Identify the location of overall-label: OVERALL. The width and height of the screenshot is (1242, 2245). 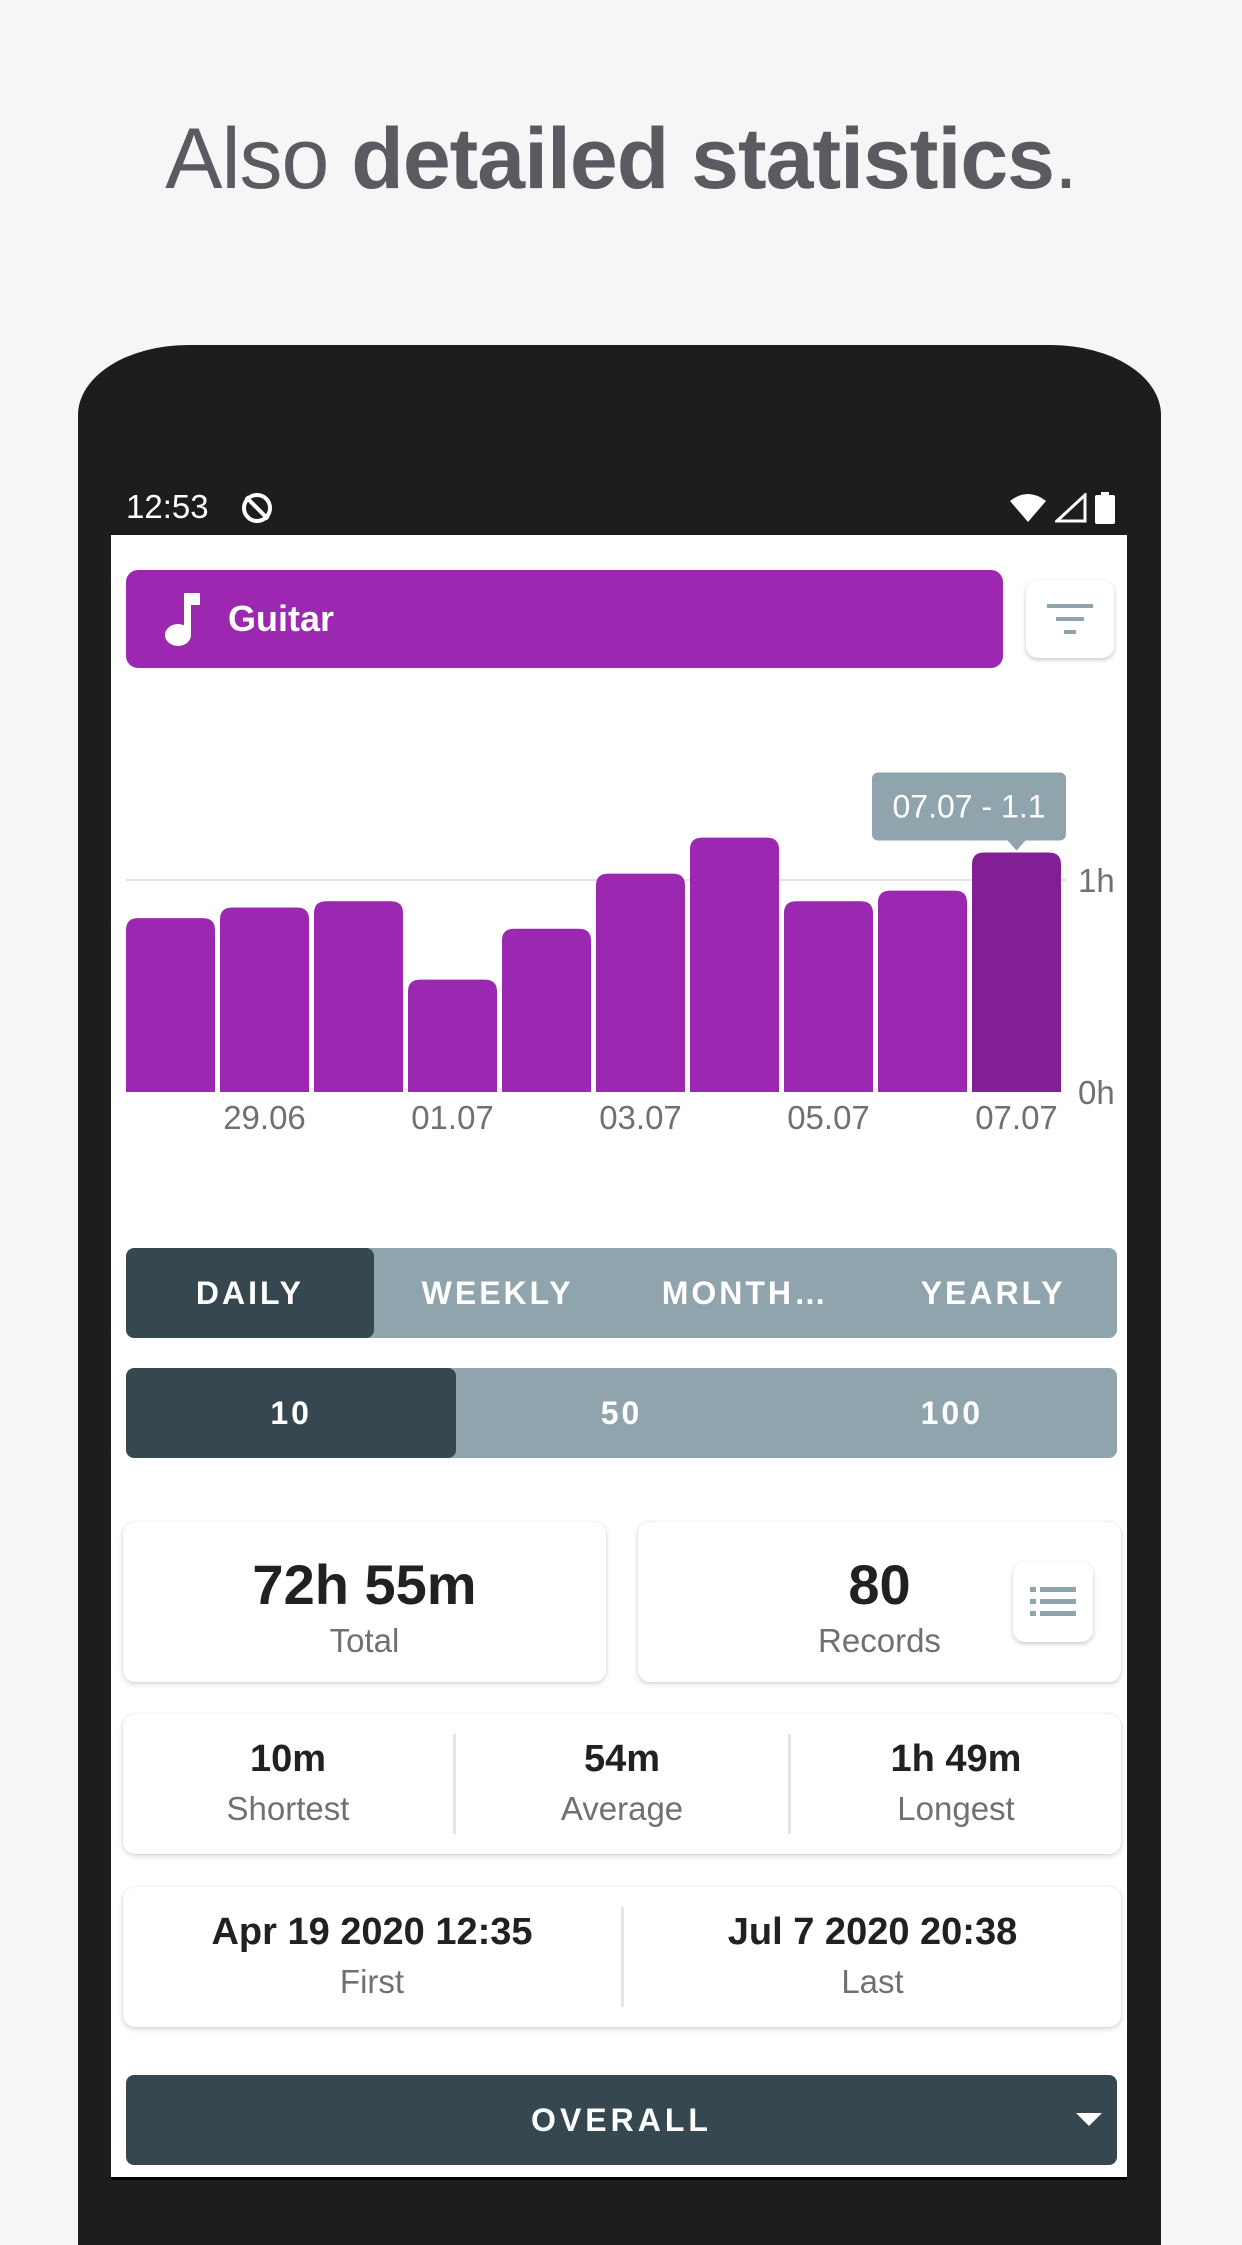
(621, 2119).